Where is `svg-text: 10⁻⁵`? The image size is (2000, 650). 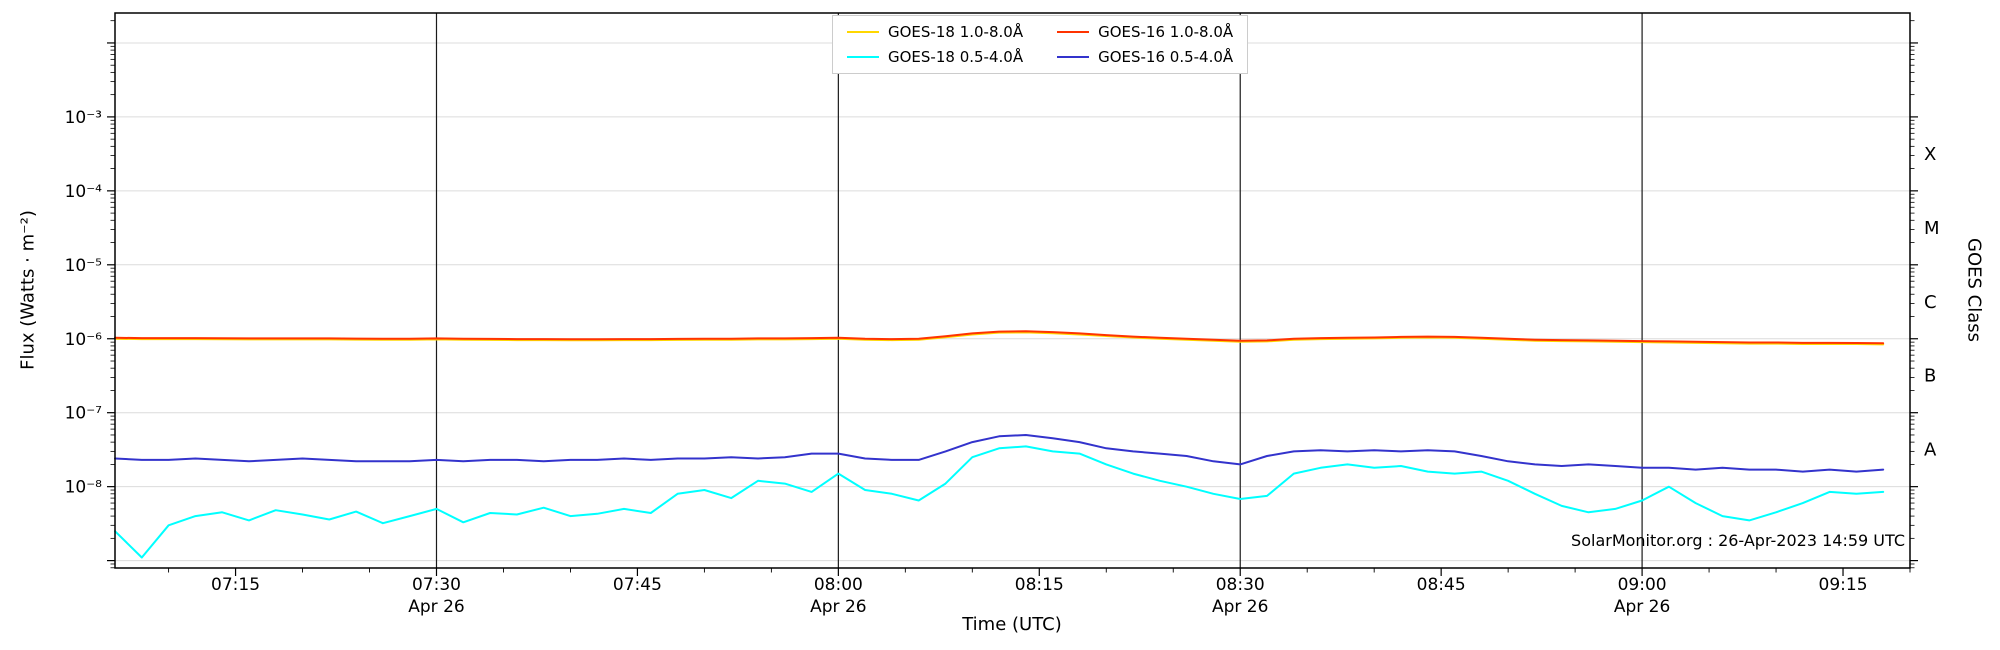 svg-text: 10⁻⁵ is located at coordinates (83, 266).